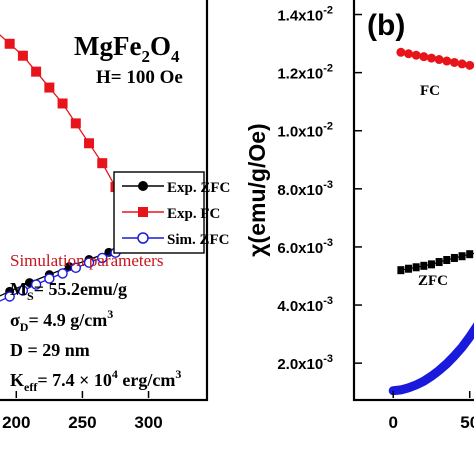  What do you see at coordinates (143, 212) in the screenshot?
I see `legend-marker-fc` at bounding box center [143, 212].